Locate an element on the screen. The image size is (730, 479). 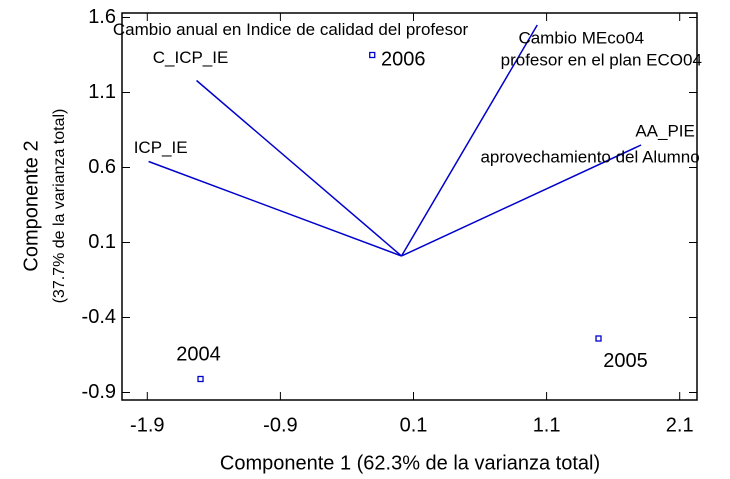
y-tick-label: 1.6 is located at coordinates (102, 17).